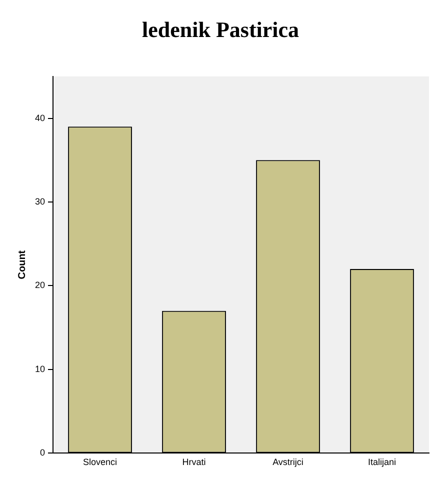 The width and height of the screenshot is (443, 484). I want to click on y-tick-label: 20, so click(40, 285).